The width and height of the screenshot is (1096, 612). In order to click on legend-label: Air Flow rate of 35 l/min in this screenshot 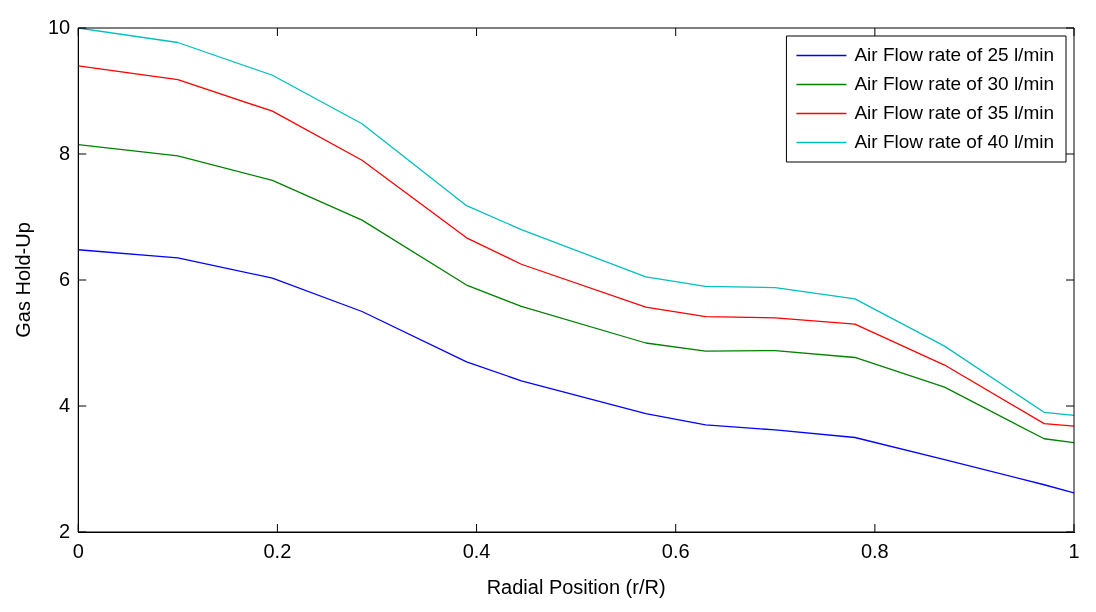, I will do `click(954, 112)`.